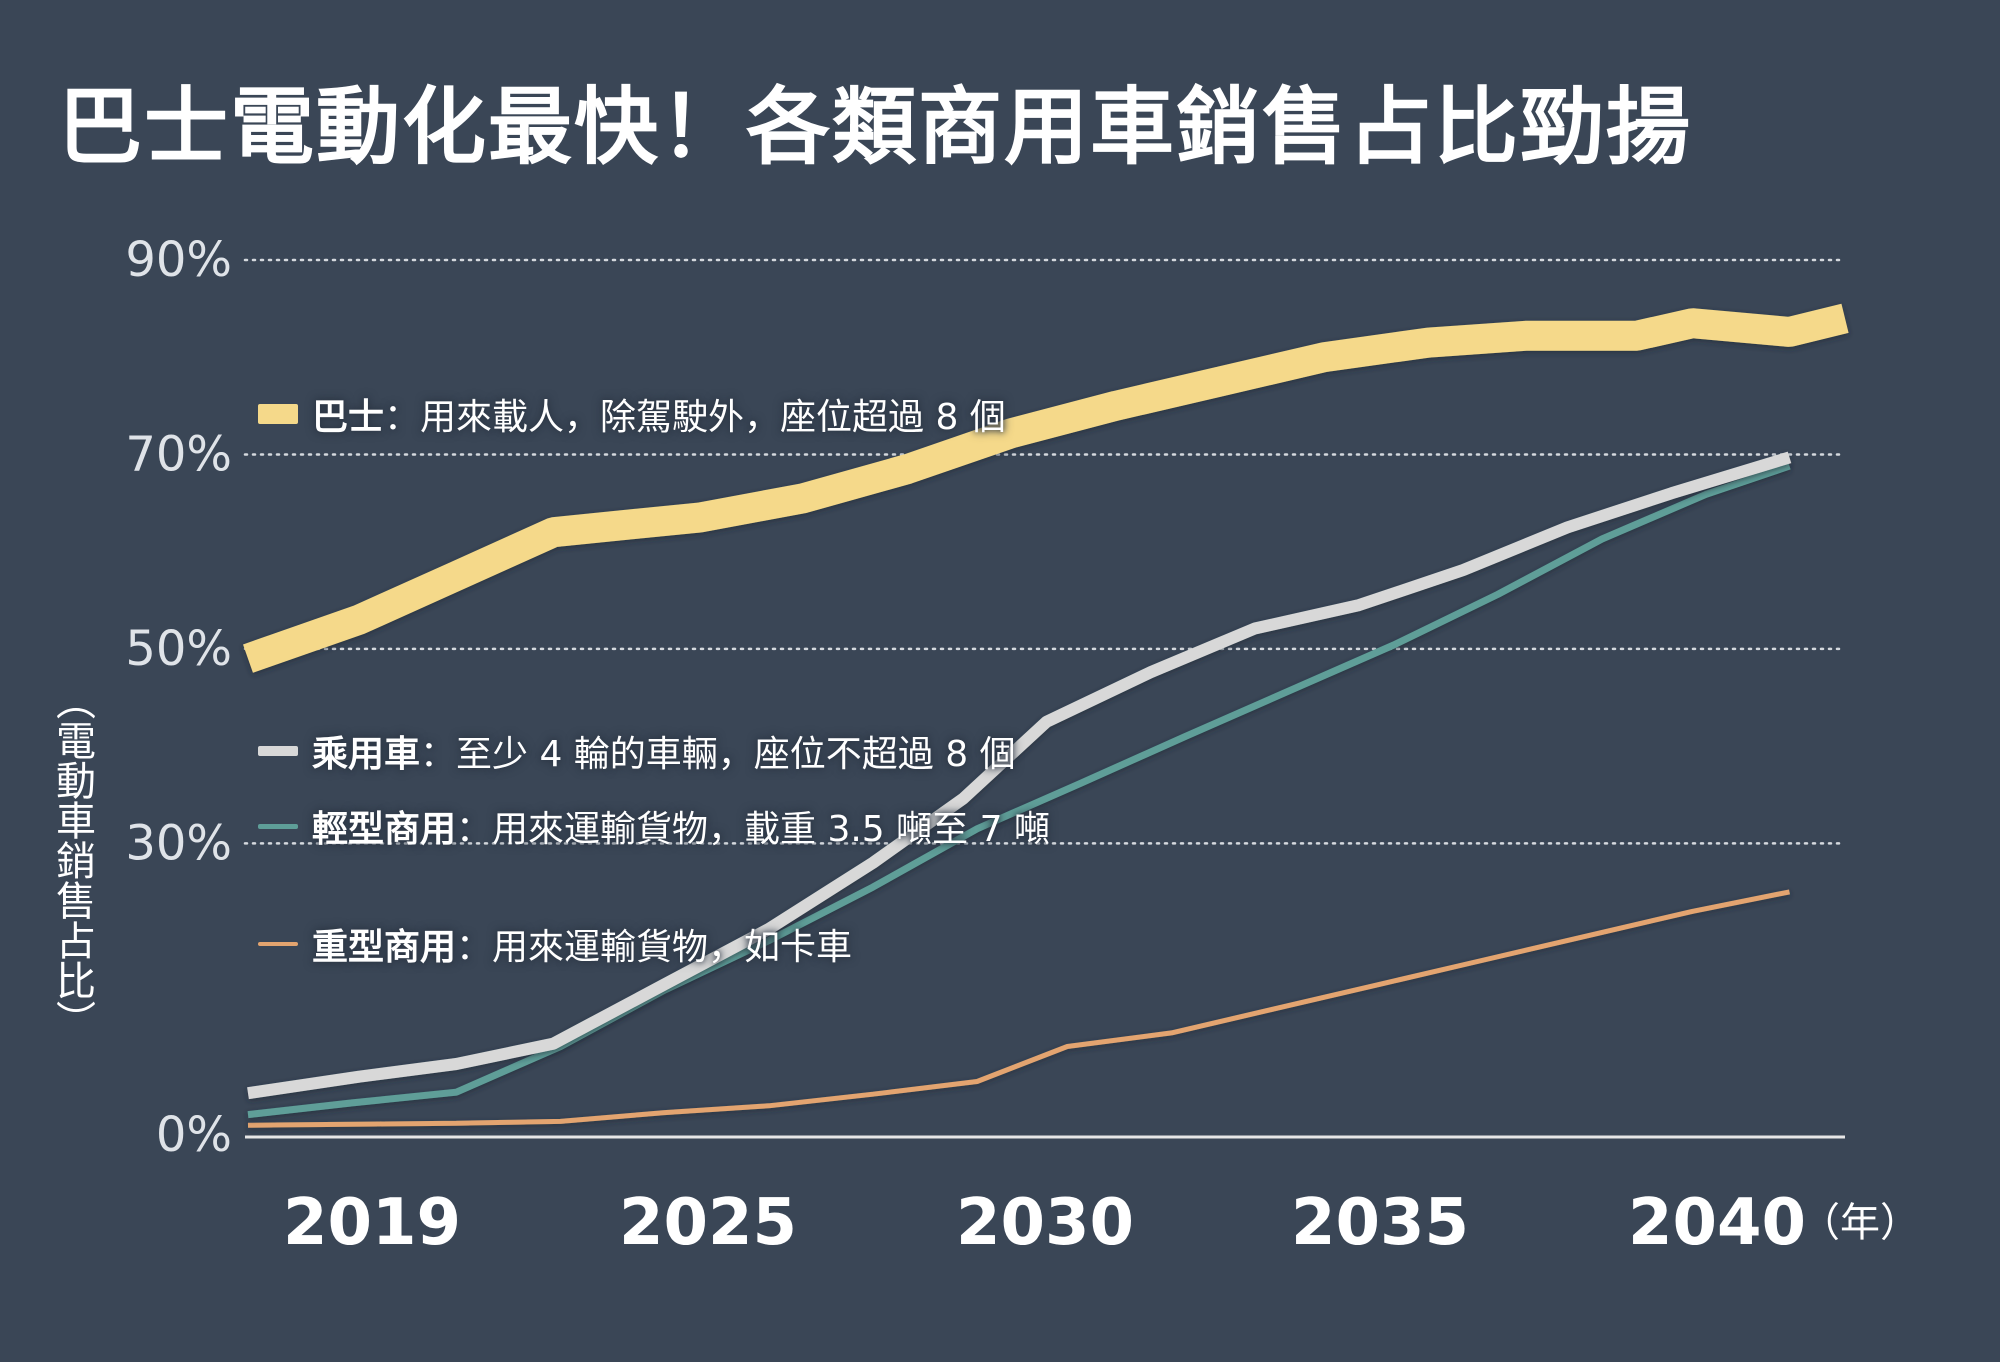 Image resolution: width=2000 pixels, height=1362 pixels. Describe the element at coordinates (1045, 1223) in the screenshot. I see `x-tick-label: 2030` at that location.